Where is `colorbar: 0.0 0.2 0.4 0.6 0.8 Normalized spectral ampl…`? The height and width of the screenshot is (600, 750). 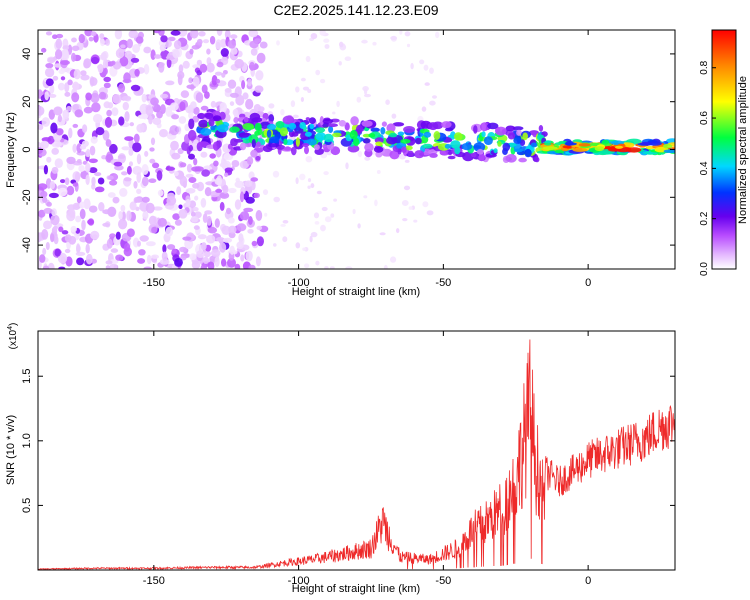
colorbar: 0.0 0.2 0.4 0.6 0.8 Normalized spectral ampl… is located at coordinates (724, 152).